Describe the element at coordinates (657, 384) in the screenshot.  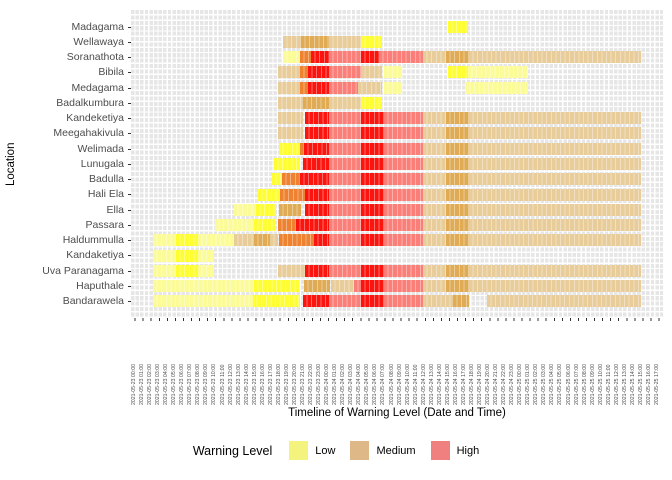
I see `x-tick-label: 2021-05-25 17:00` at that location.